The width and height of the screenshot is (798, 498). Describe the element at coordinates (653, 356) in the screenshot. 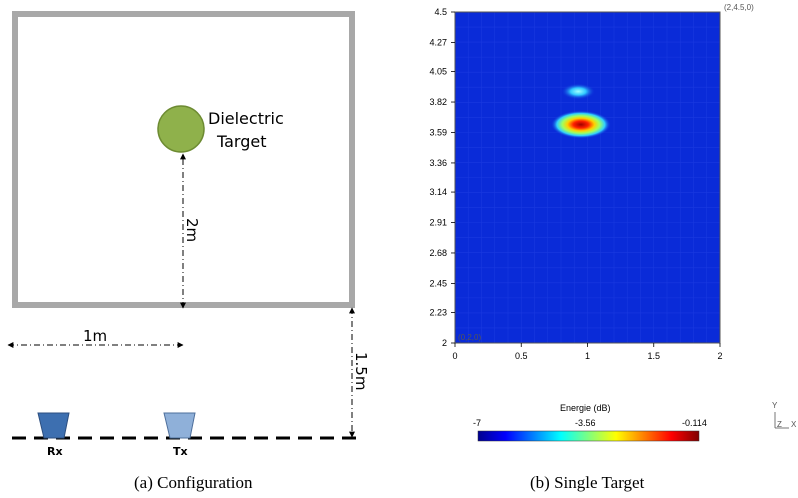

I see `x-tick-label: 1.5` at that location.